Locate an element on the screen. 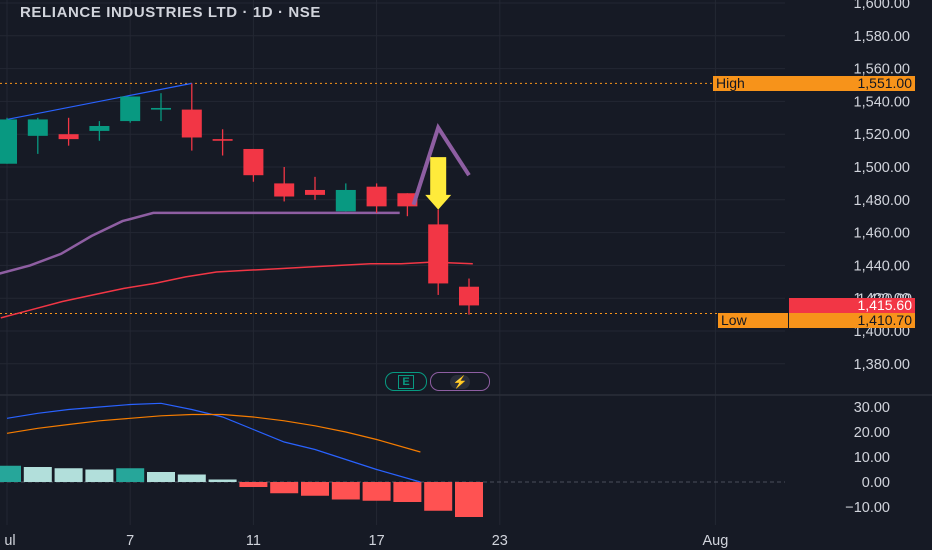  macd-tick-label: 0.00 is located at coordinates (876, 483).